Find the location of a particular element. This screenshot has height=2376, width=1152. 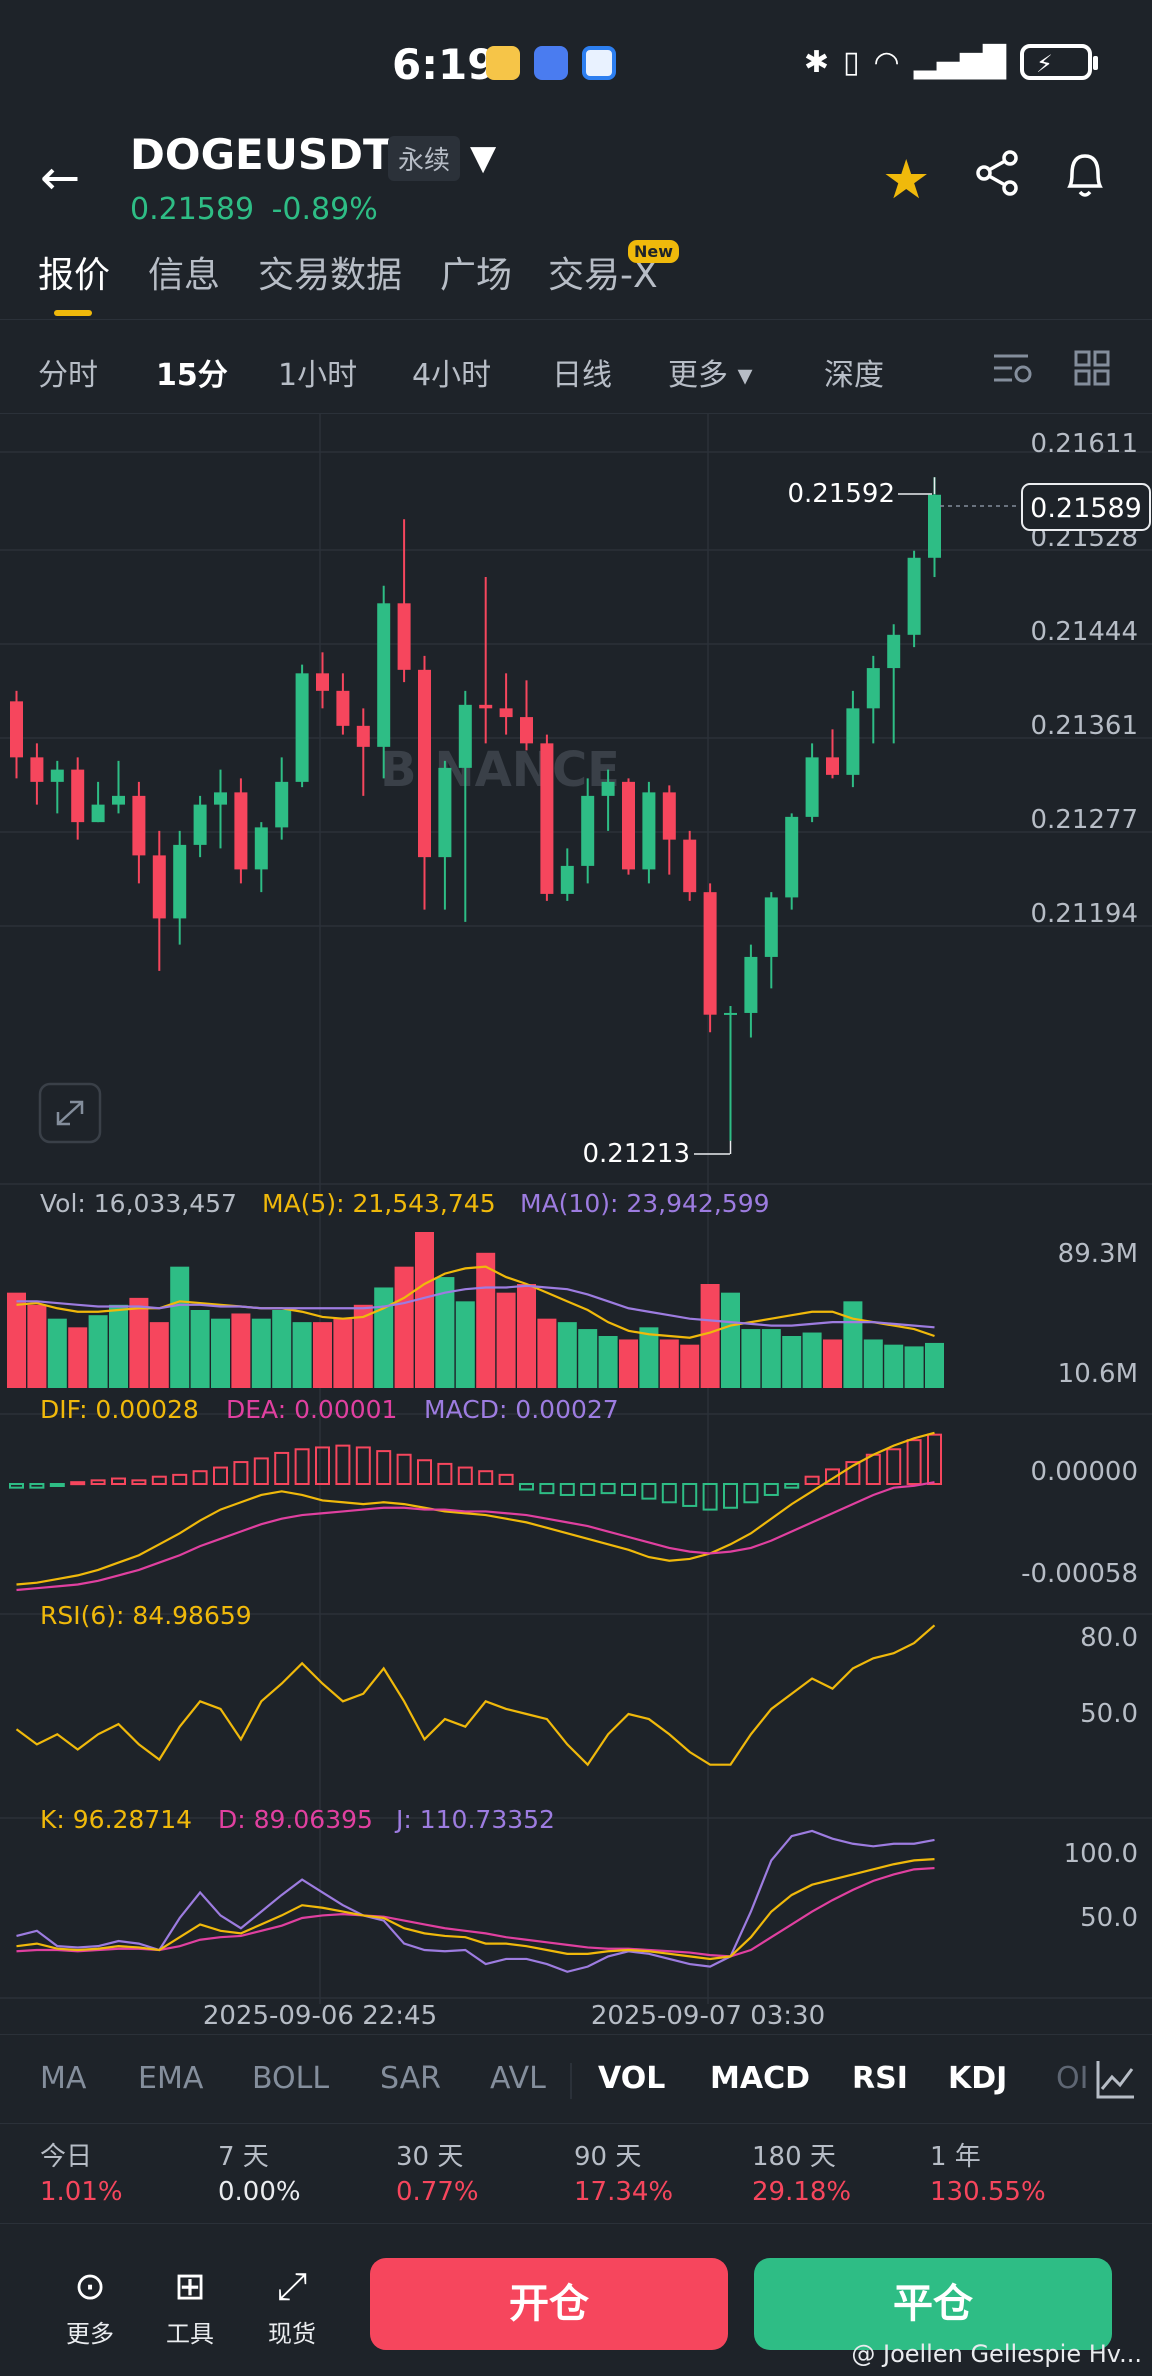

ind-boll: BOLL is located at coordinates (291, 2078).